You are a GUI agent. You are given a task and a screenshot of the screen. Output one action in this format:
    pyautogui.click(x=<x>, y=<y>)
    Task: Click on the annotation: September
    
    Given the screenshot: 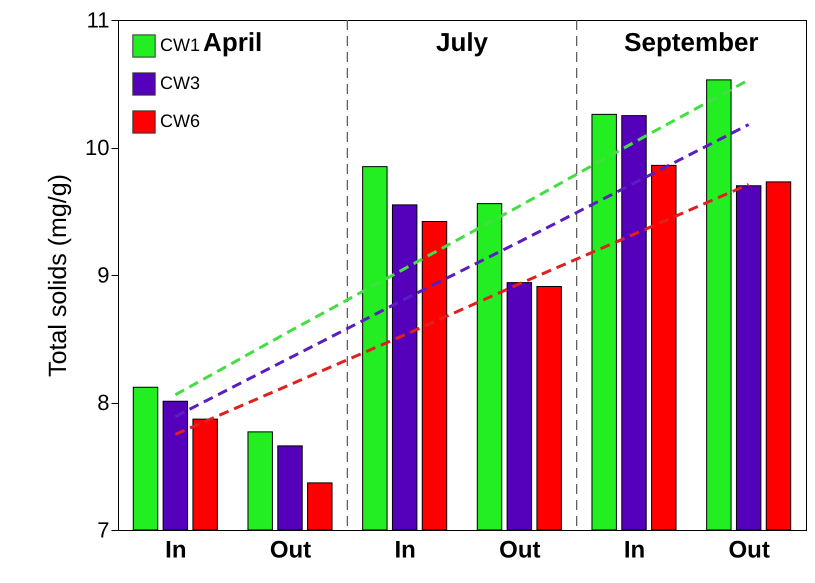 What is the action you would take?
    pyautogui.click(x=691, y=42)
    